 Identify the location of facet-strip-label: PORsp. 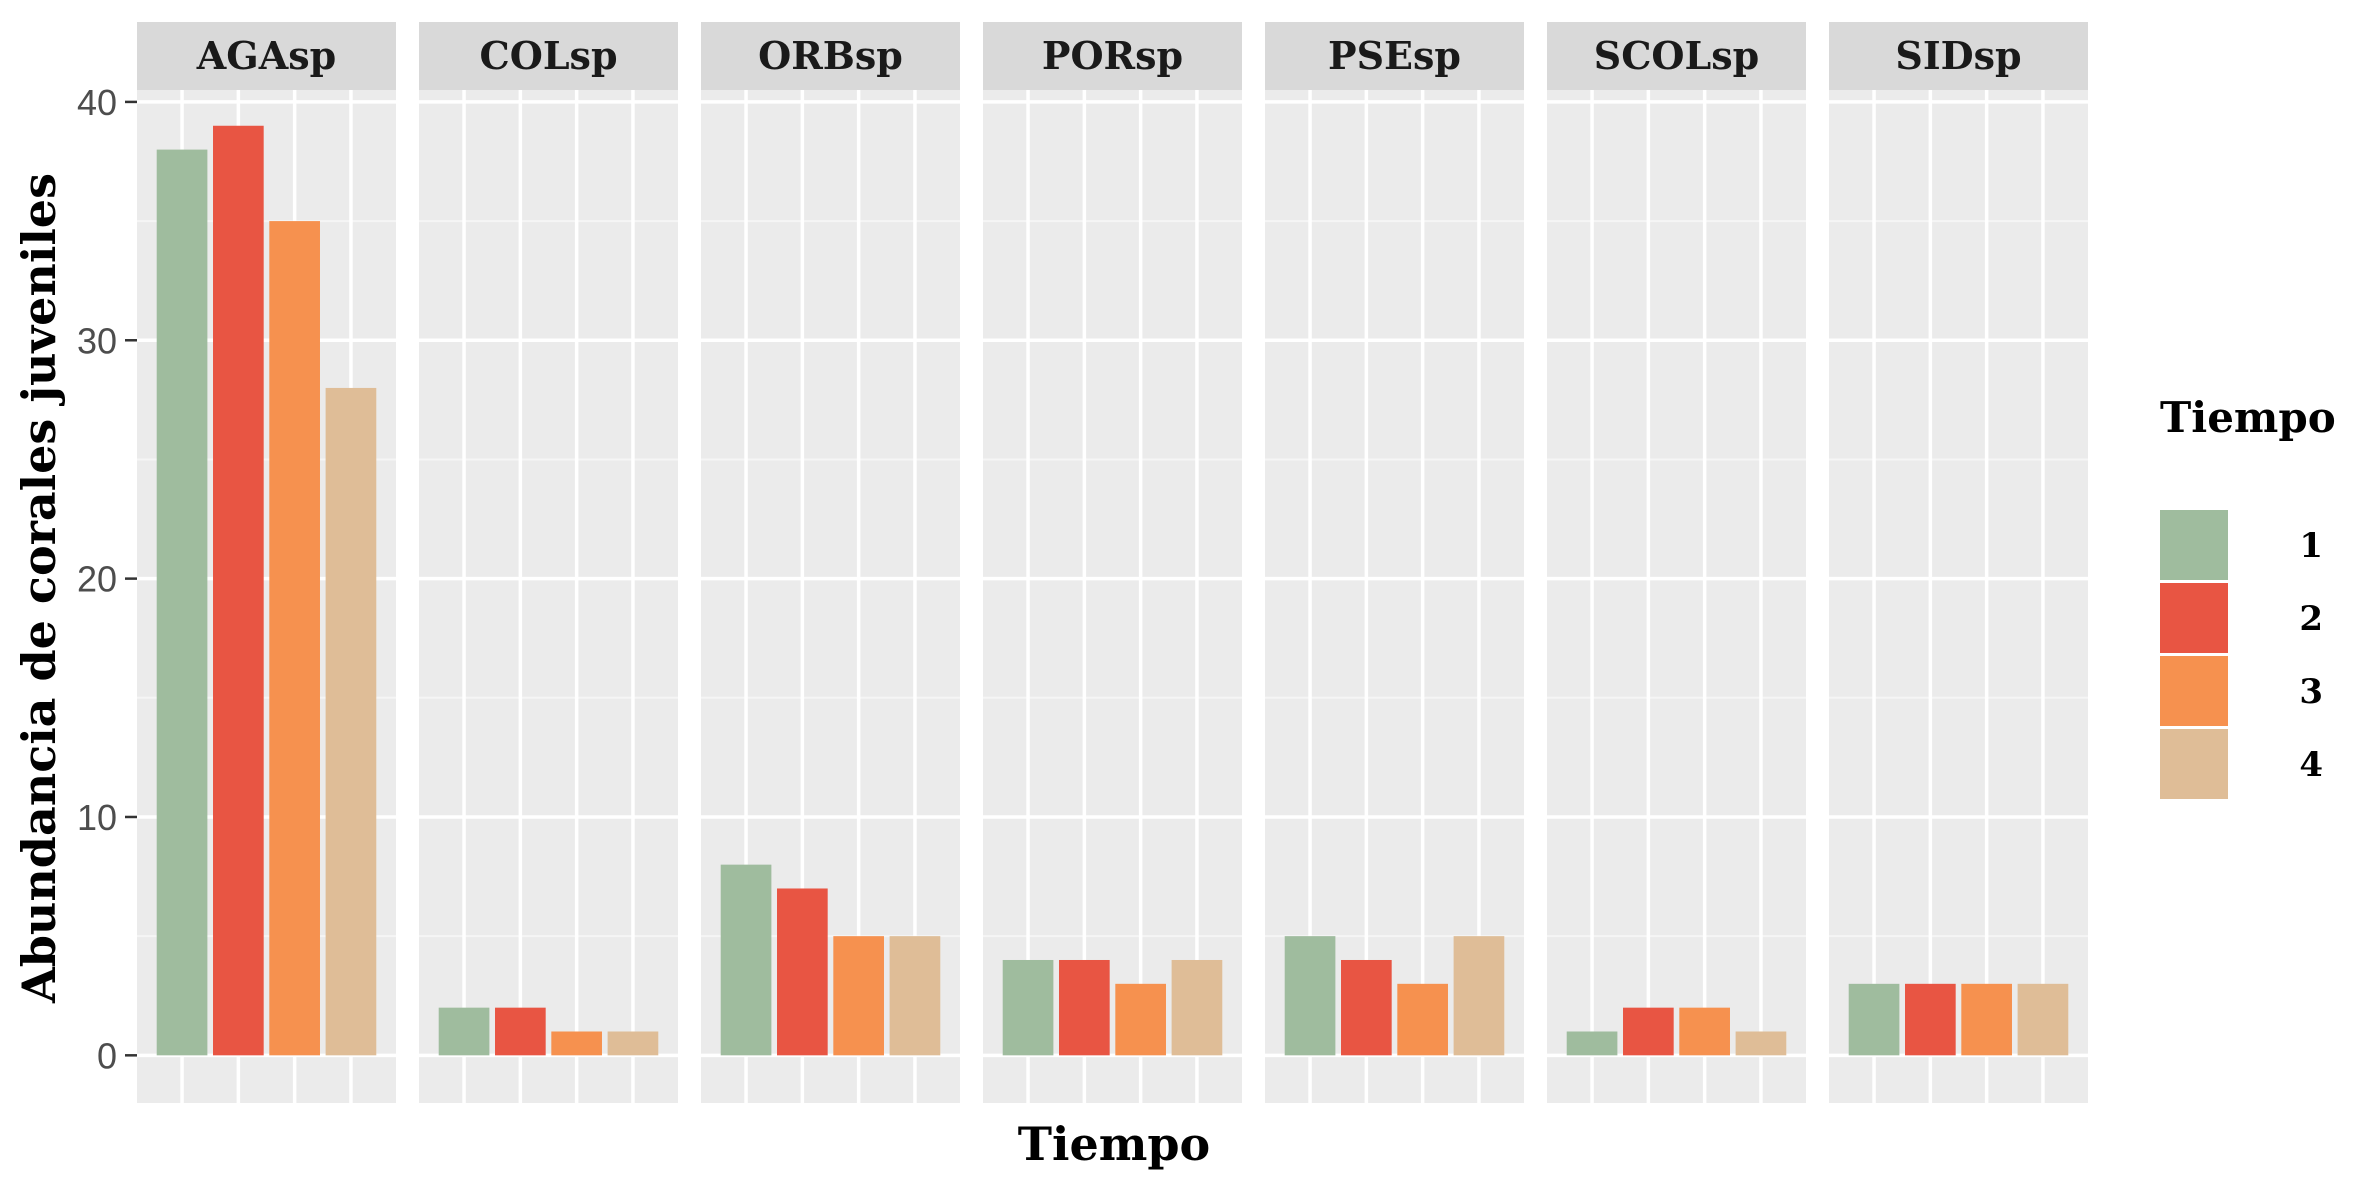
(1112, 55).